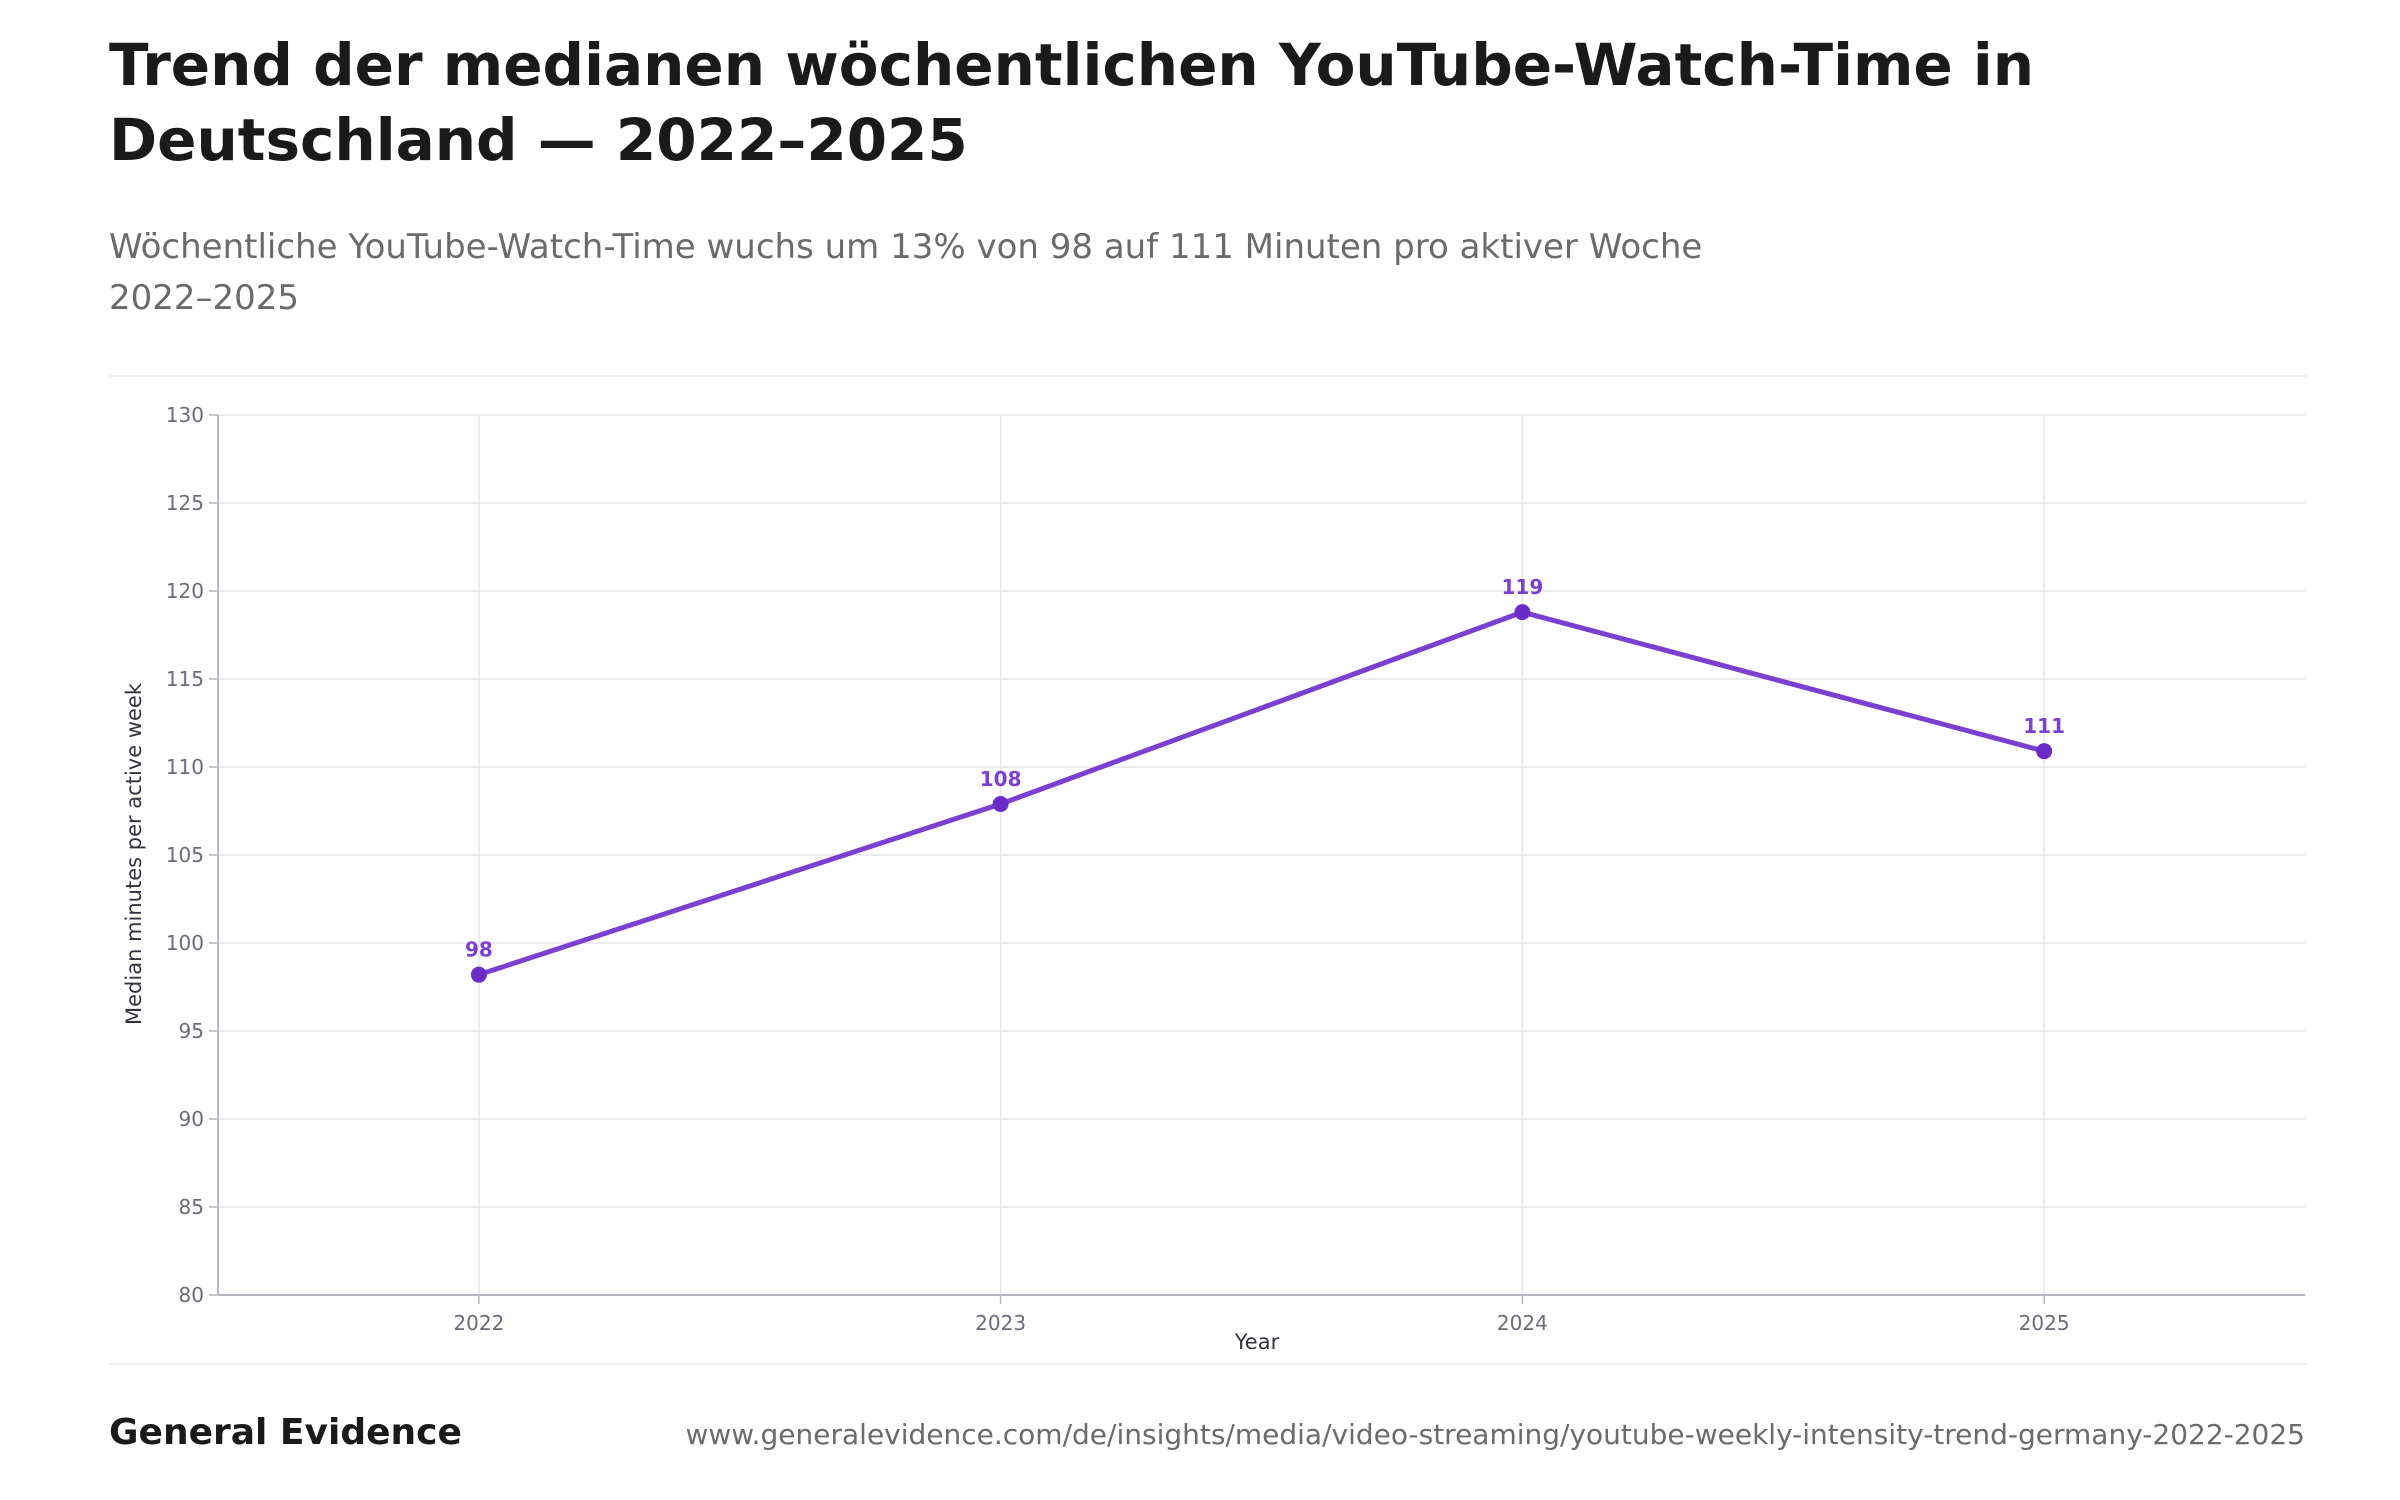  Describe the element at coordinates (1001, 779) in the screenshot. I see `data-label: 108` at that location.